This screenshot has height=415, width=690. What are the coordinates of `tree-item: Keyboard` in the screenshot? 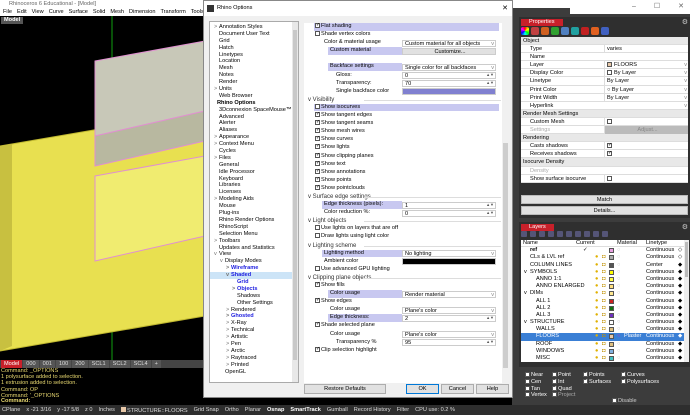 It's located at (254, 179).